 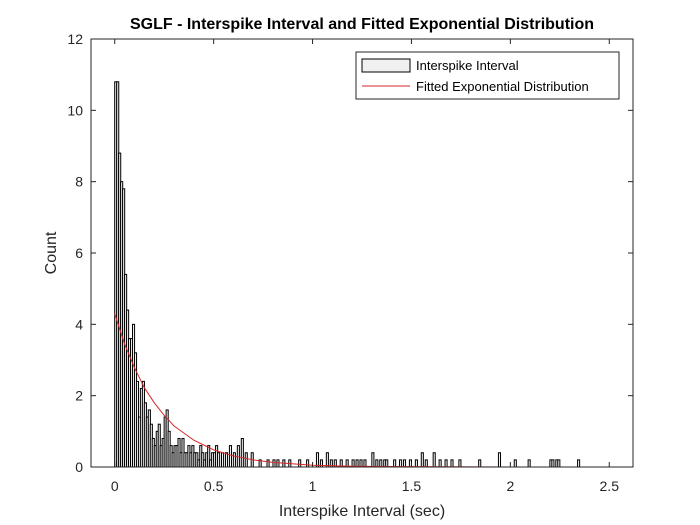 I want to click on y-tick-label: 10, so click(x=75, y=110).